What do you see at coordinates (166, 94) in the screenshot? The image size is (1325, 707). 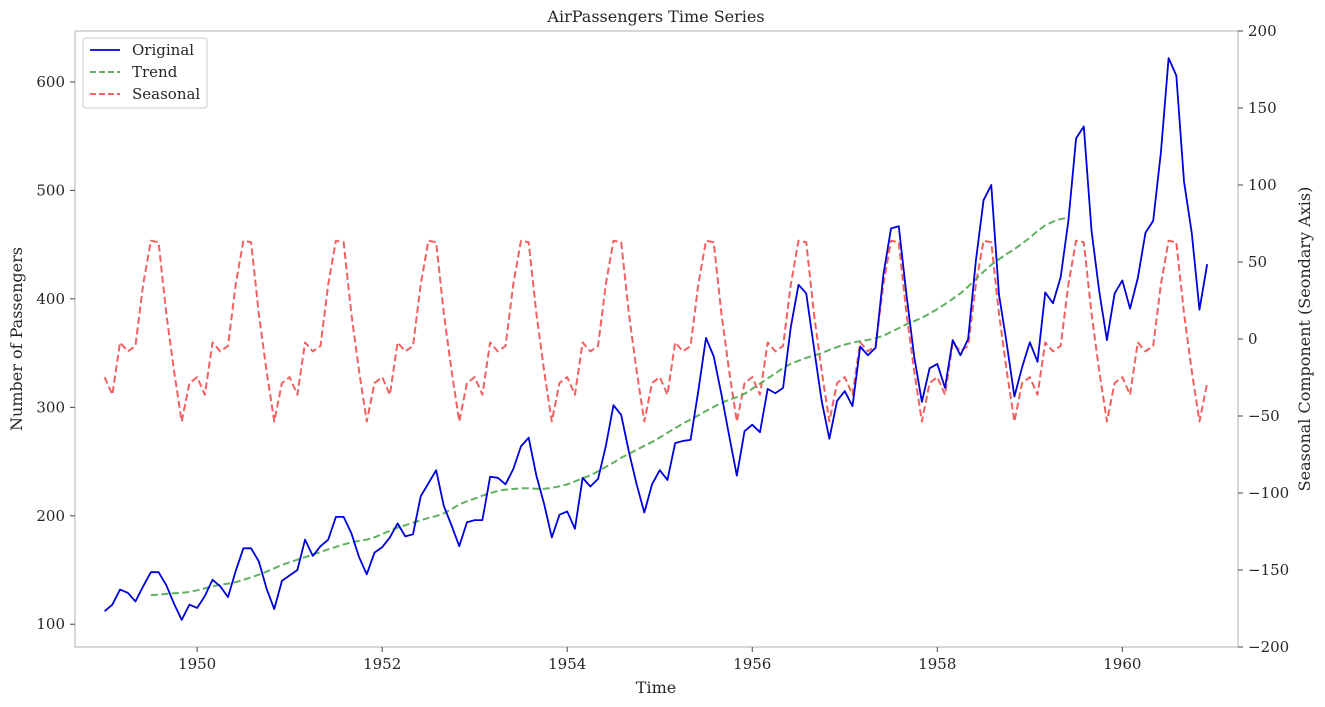 I see `legend-label-seasonal: Seasonal` at bounding box center [166, 94].